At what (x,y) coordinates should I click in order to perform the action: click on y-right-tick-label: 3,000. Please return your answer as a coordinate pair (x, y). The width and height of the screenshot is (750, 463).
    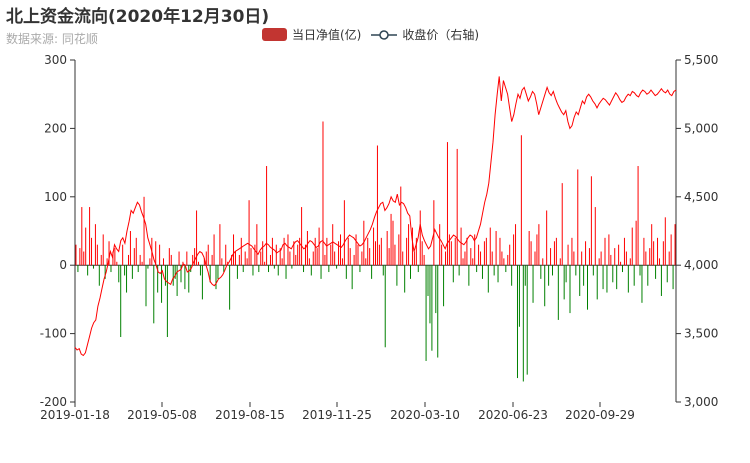
    Looking at the image, I should click on (701, 402).